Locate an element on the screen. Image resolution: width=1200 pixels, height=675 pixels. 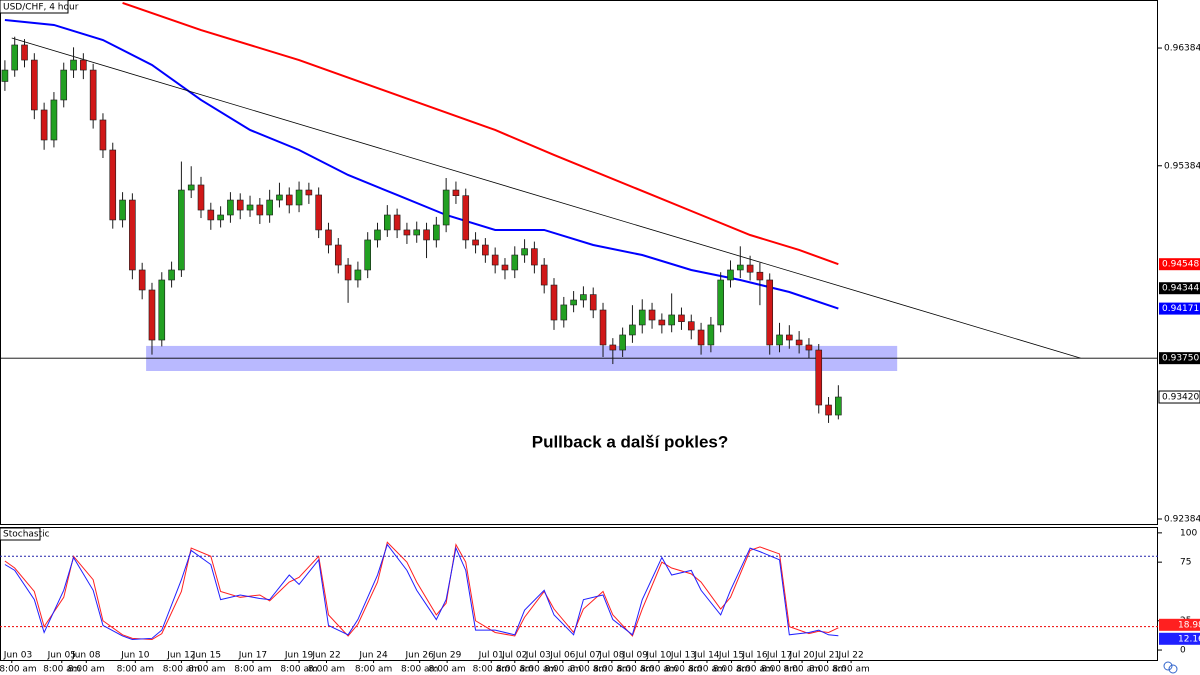
price-marker-label: 0.93420 is located at coordinates (1180, 398).